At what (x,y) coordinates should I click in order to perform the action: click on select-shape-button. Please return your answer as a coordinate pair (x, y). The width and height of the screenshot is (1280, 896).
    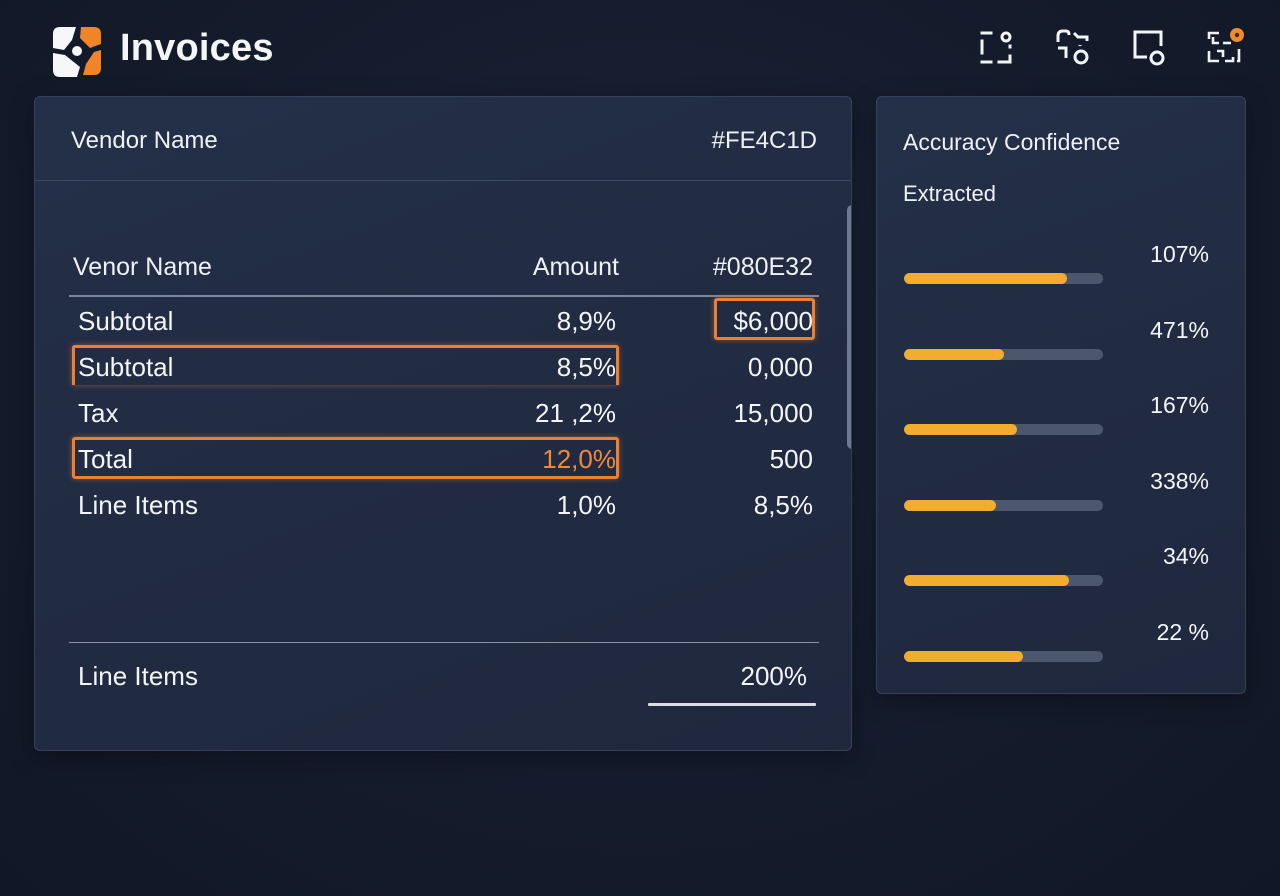
    Looking at the image, I should click on (1149, 47).